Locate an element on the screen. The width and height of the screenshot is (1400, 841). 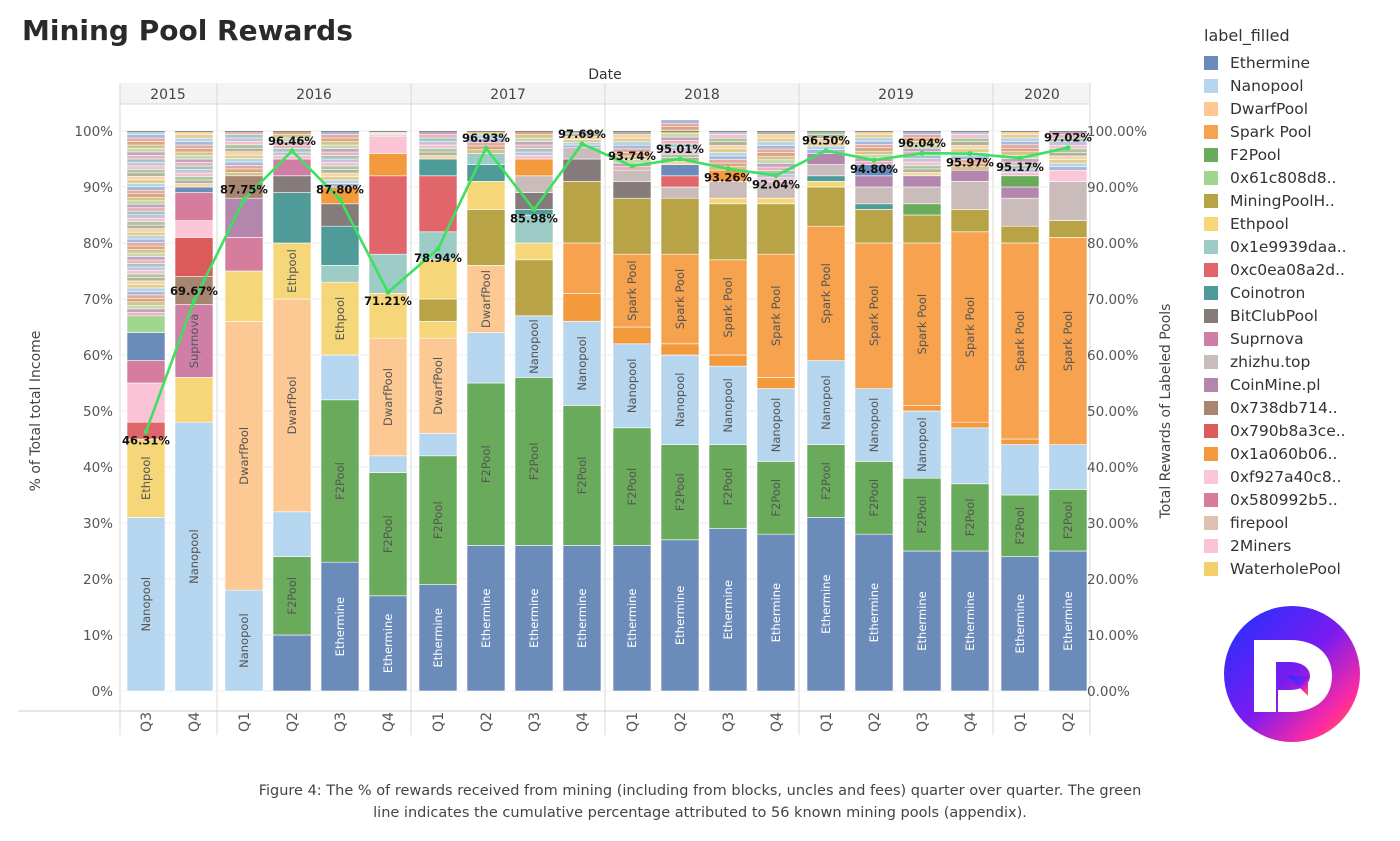
legend-label: 0x738db714.. is located at coordinates (1284, 407).